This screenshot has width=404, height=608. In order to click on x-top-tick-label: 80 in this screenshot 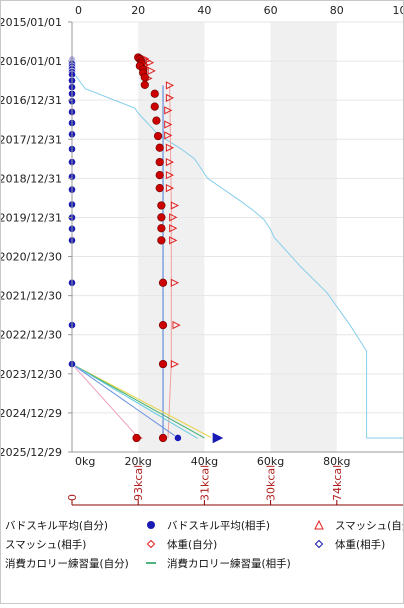, I will do `click(337, 10)`.